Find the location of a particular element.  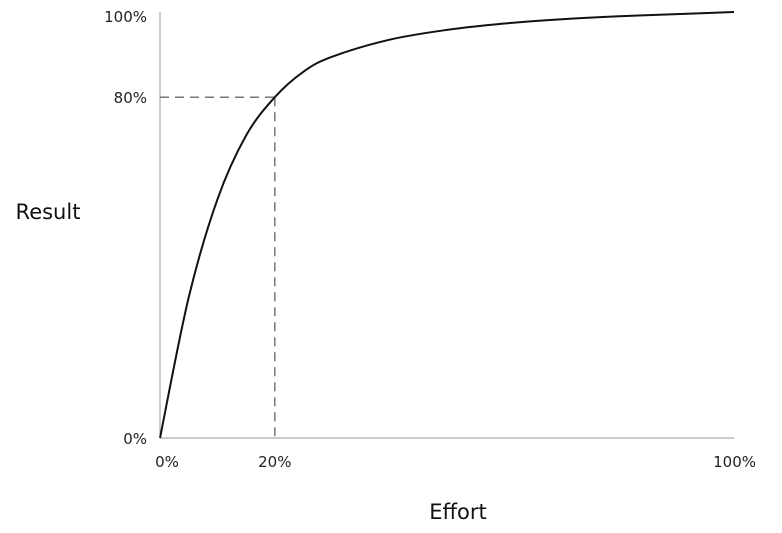

y-axis-label: Result is located at coordinates (48, 212).